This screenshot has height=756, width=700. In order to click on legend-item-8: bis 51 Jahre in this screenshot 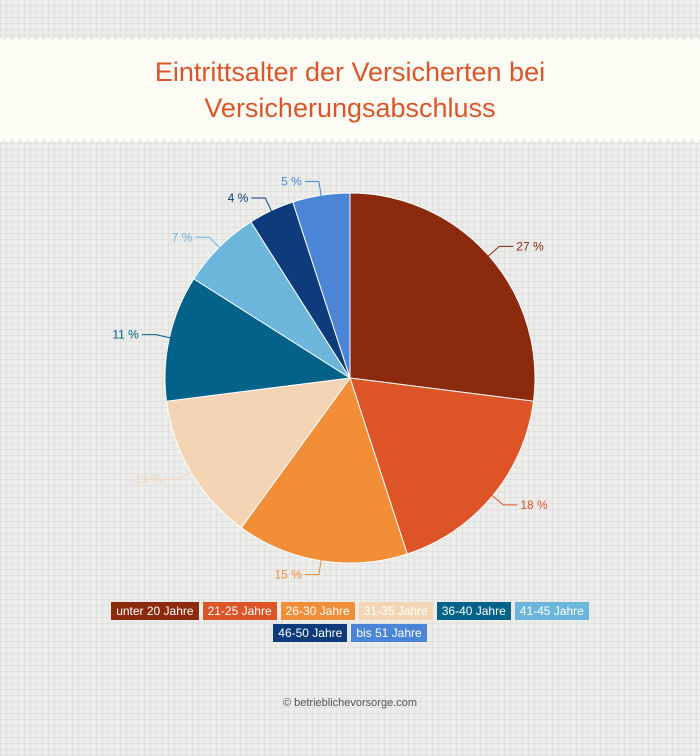, I will do `click(389, 633)`.